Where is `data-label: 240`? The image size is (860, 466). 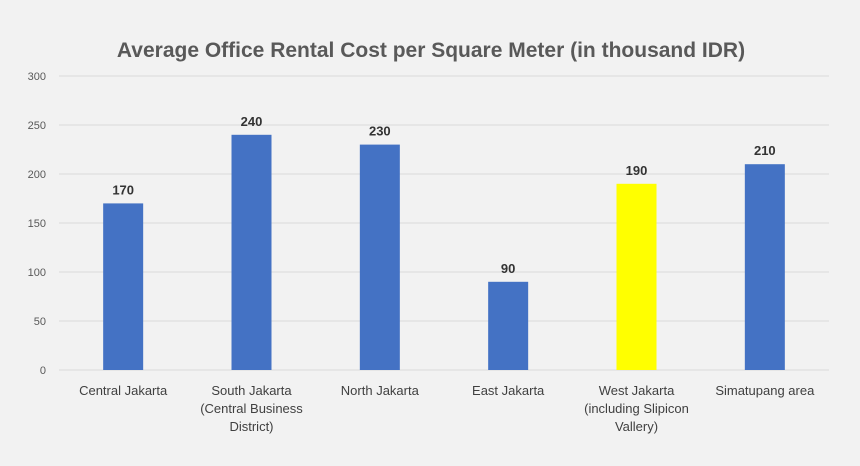
data-label: 240 is located at coordinates (252, 121).